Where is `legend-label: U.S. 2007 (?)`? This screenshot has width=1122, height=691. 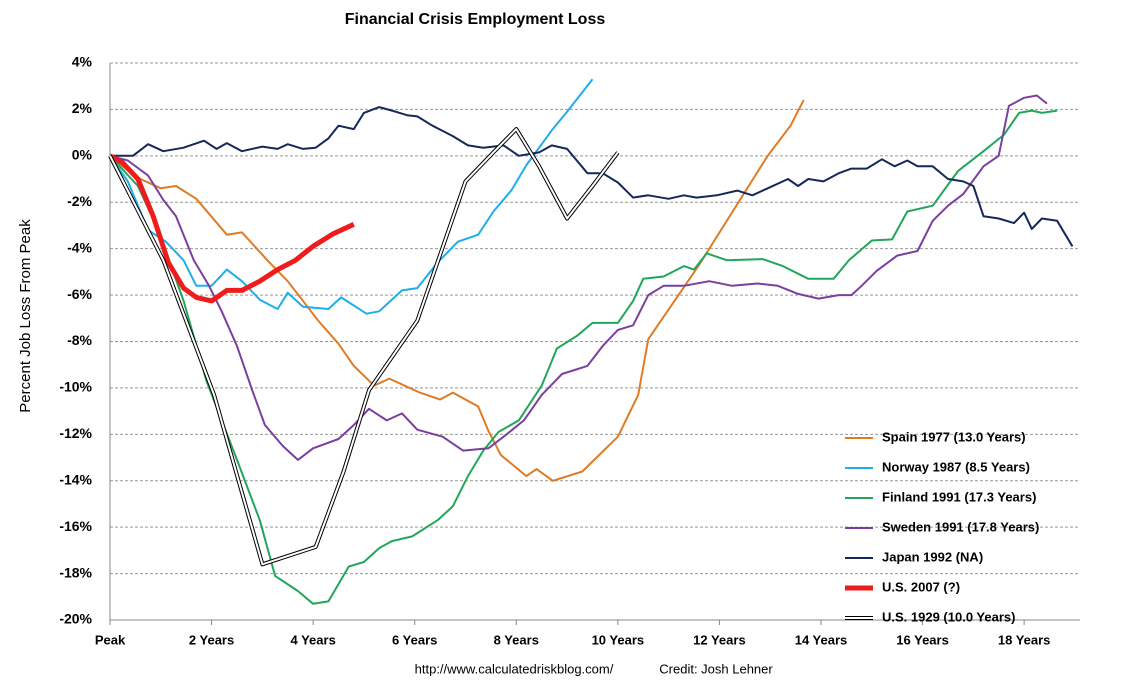
legend-label: U.S. 2007 (?) is located at coordinates (921, 586).